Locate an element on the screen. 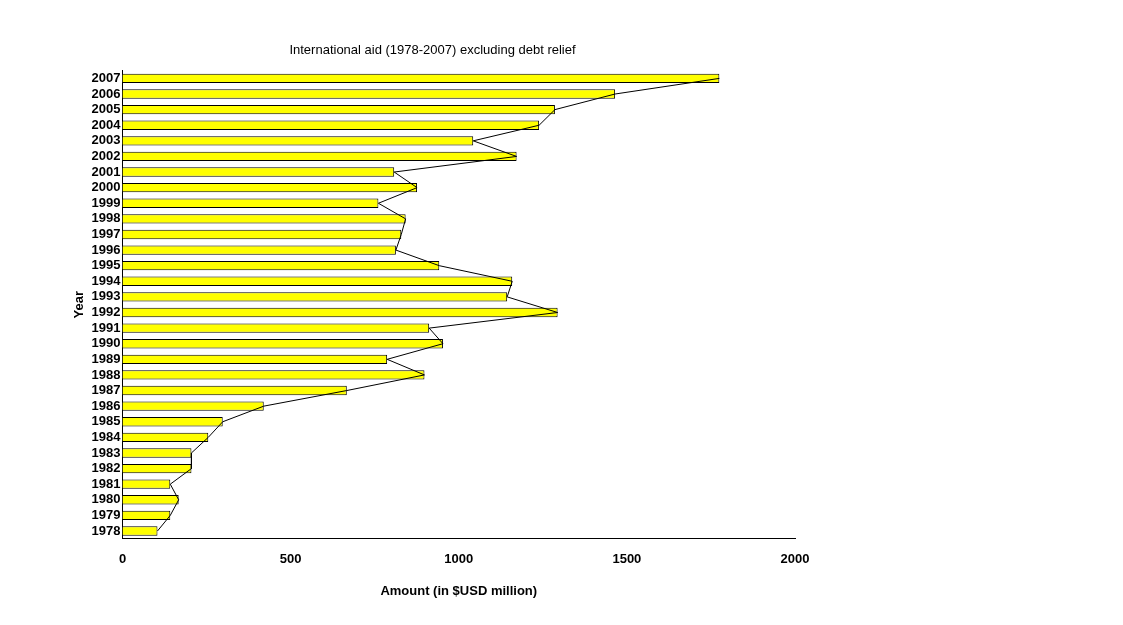 This screenshot has height=625, width=1123. y-tick-label: 2000 is located at coordinates (106, 187).